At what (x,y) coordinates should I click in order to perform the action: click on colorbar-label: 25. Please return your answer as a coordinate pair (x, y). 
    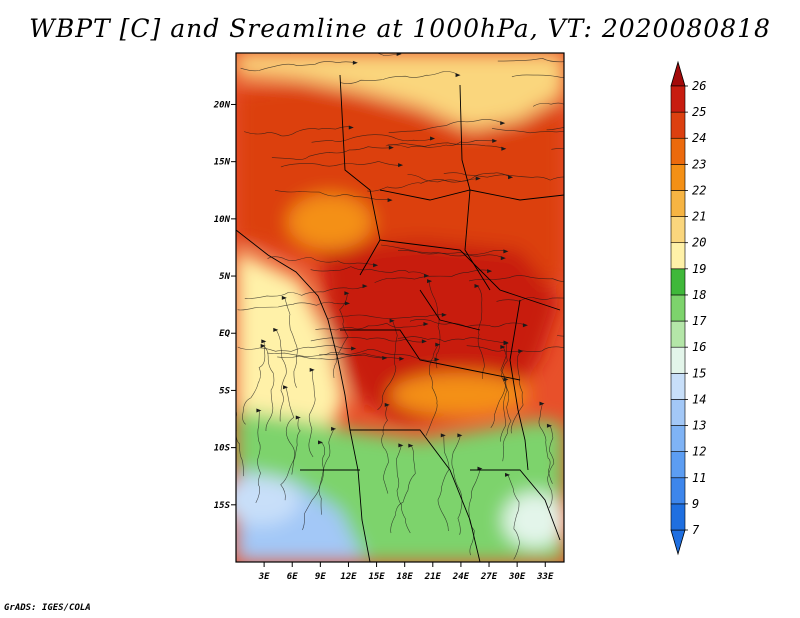
    Looking at the image, I should click on (699, 112).